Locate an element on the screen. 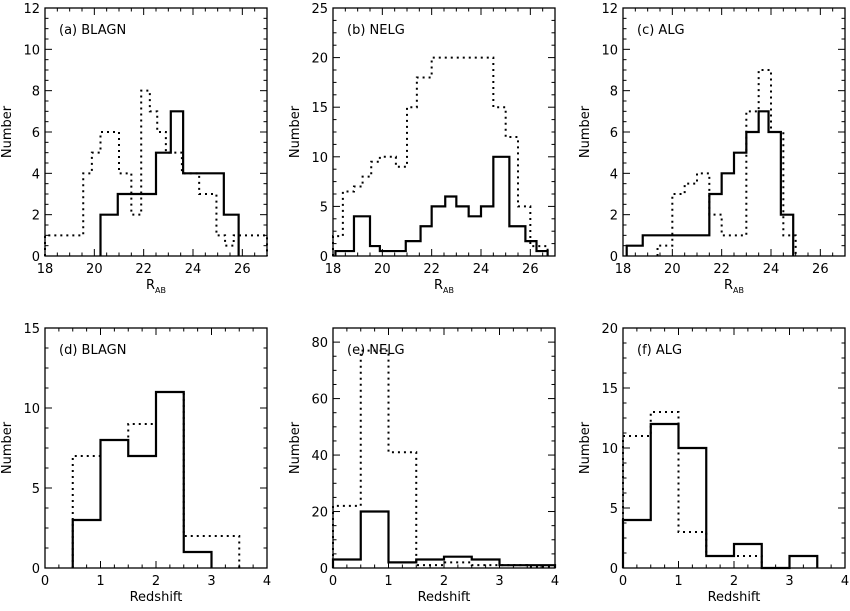  panel-label: (a) BLAGN is located at coordinates (92, 30).